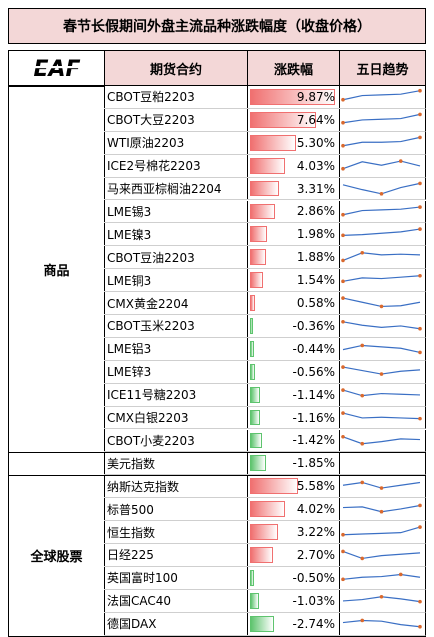 The image size is (434, 637). What do you see at coordinates (176, 326) in the screenshot?
I see `contract-name: CBOT玉米2203` at bounding box center [176, 326].